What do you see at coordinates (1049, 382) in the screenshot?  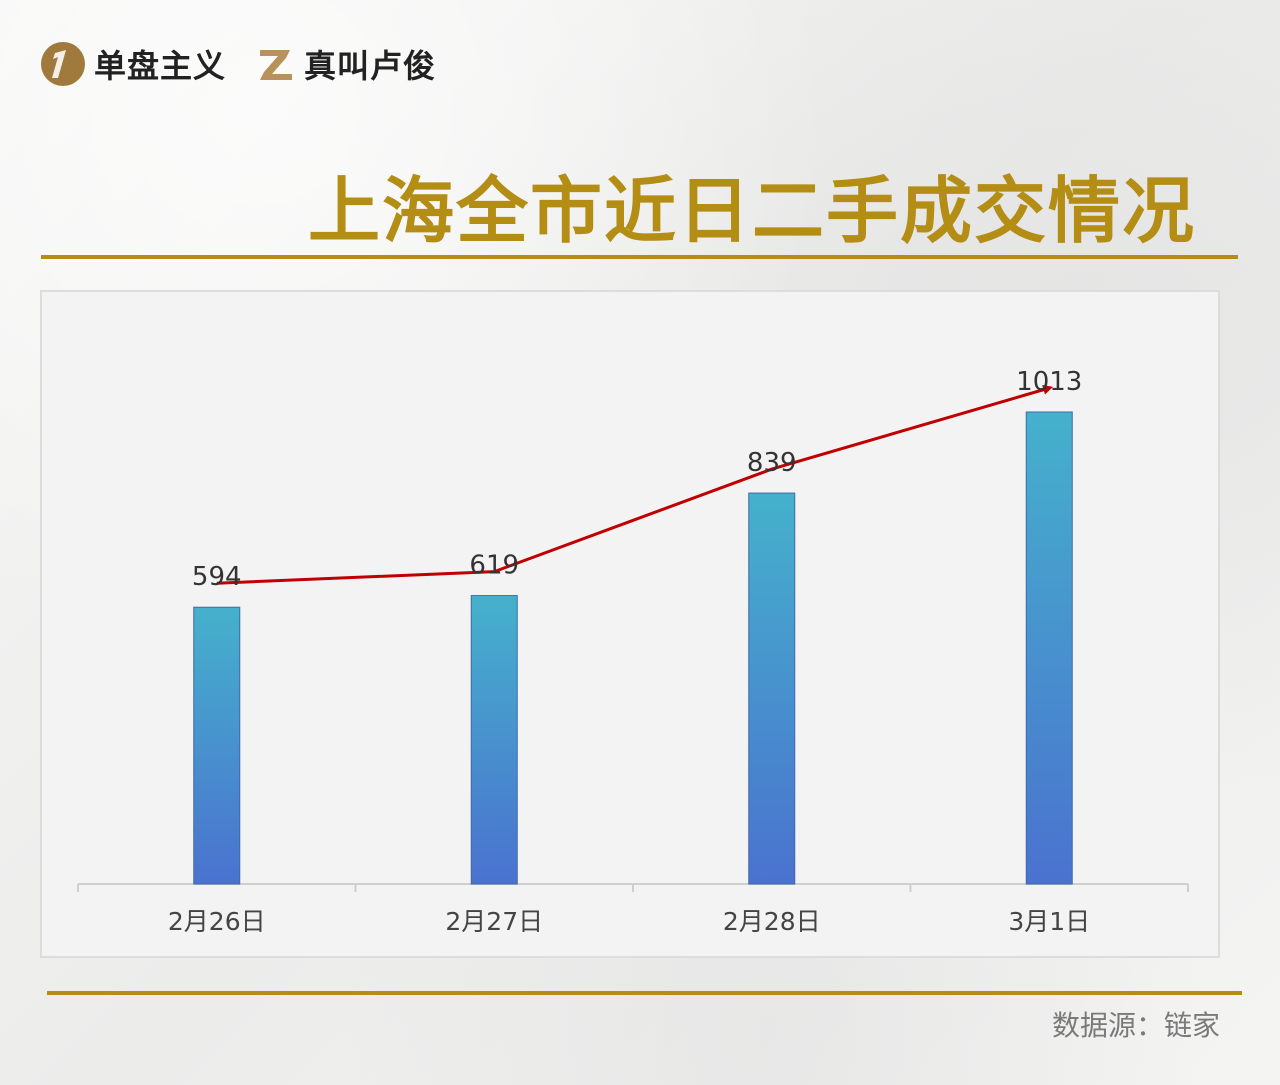 I see `data-label-4: 1013` at bounding box center [1049, 382].